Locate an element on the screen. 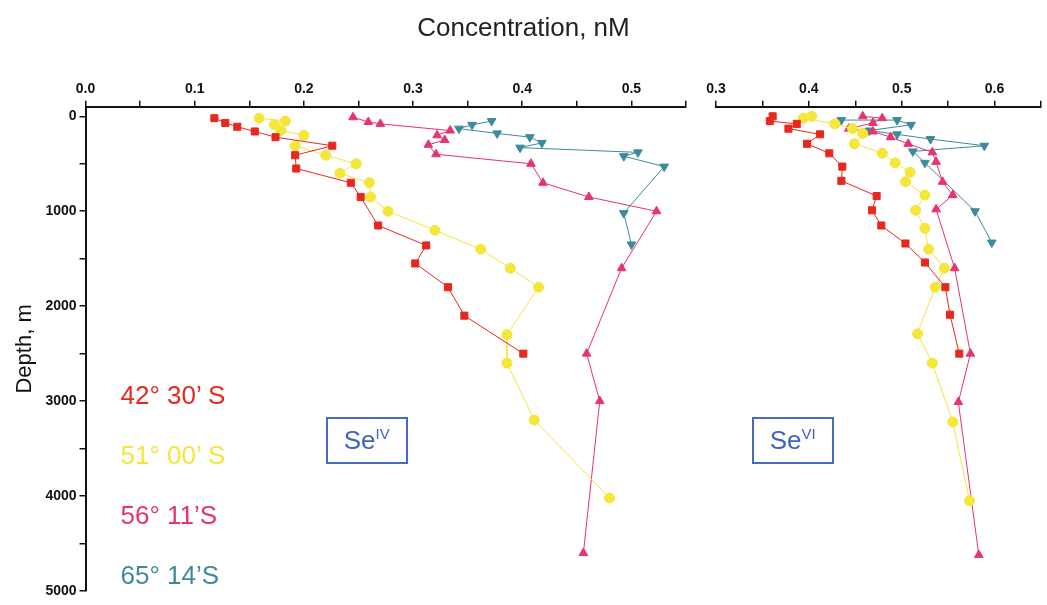 The image size is (1047, 605). text: 56° 11’S is located at coordinates (169, 515).